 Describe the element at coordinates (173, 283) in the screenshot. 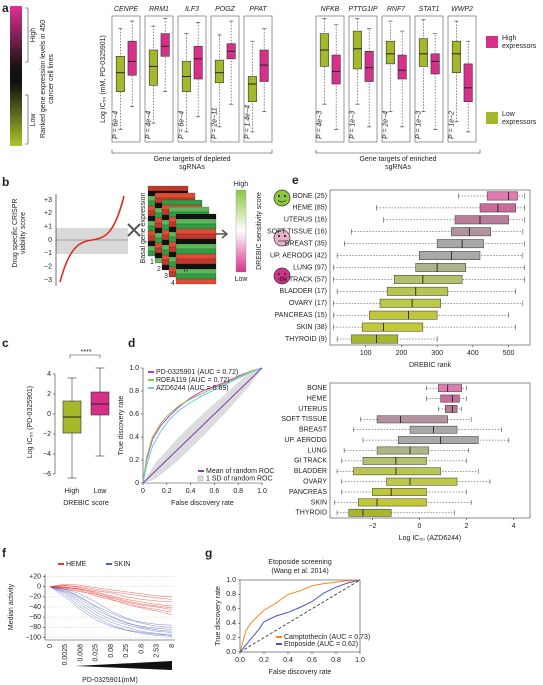

I see `heatmap-index: 4` at that location.